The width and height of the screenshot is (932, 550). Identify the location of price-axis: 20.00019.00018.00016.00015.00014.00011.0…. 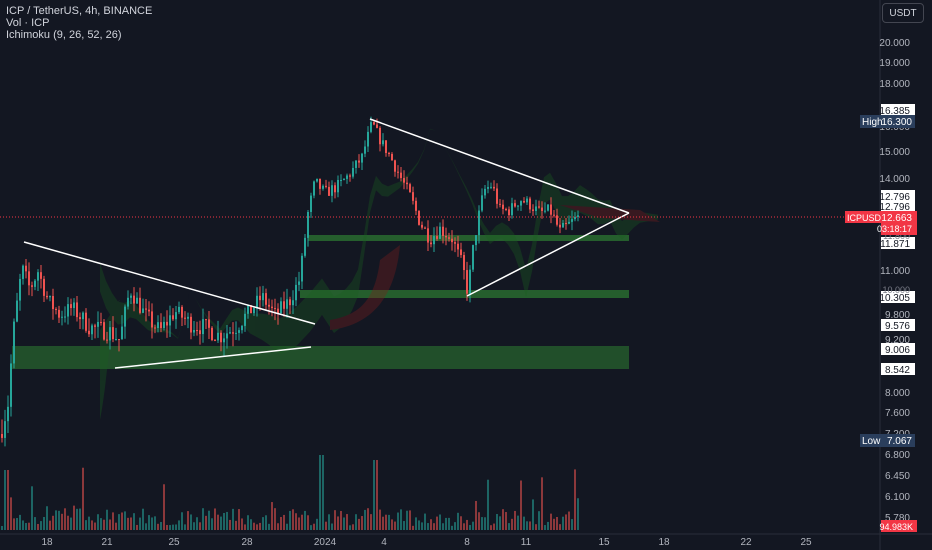
(894, 275).